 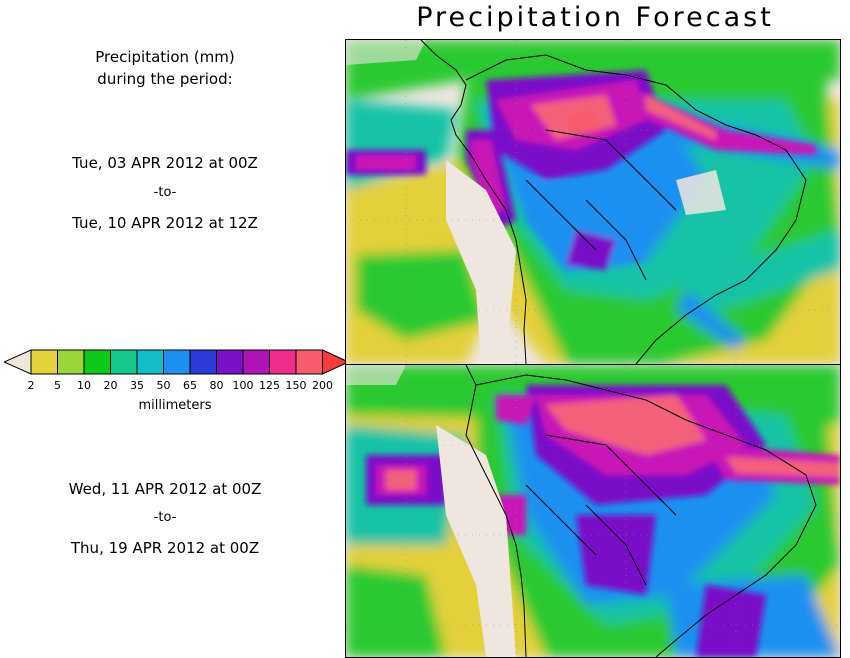 I want to click on description-line-2: during the period:, so click(x=165, y=79).